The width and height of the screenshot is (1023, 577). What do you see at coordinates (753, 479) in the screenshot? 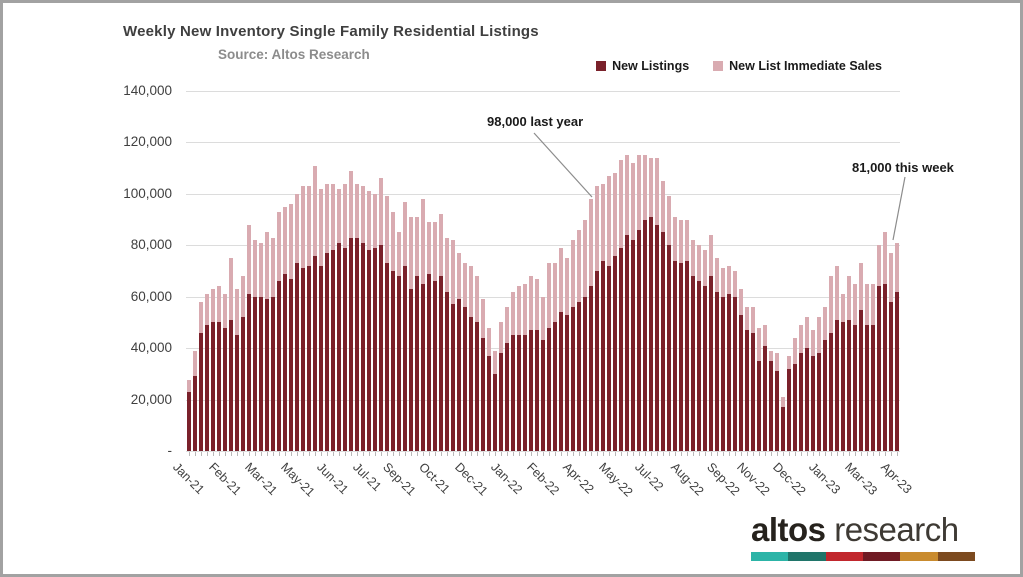
I see `x-tick-label: Nov-22` at bounding box center [753, 479].